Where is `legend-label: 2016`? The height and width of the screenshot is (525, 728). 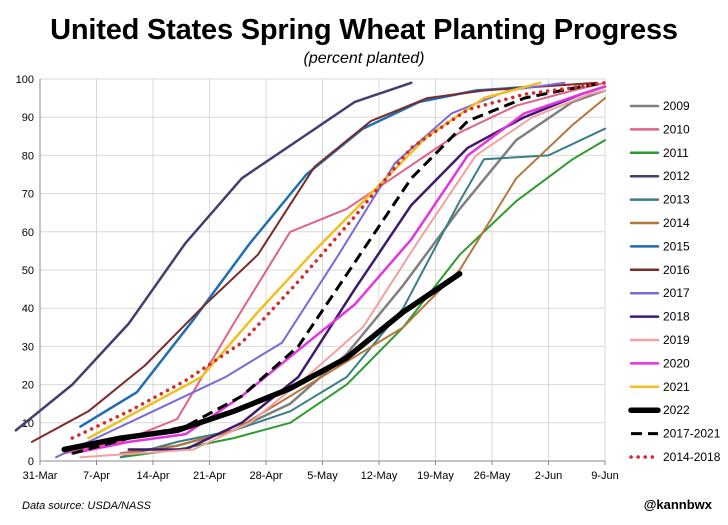 legend-label: 2016 is located at coordinates (676, 270).